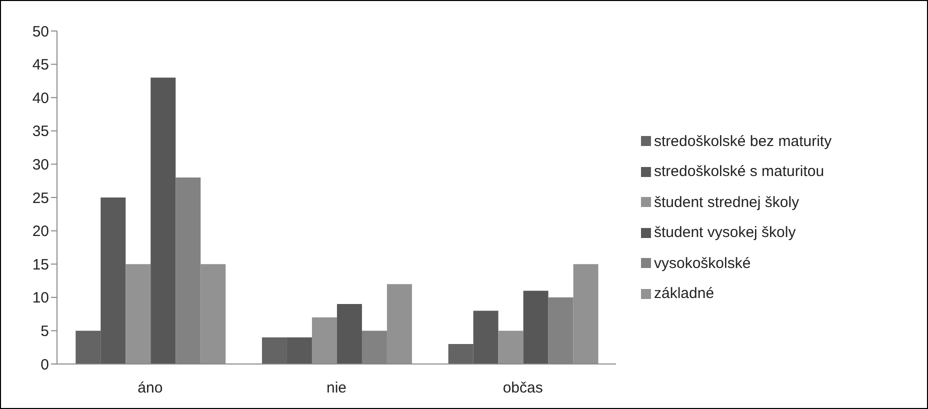 Image resolution: width=928 pixels, height=409 pixels. I want to click on x-tick-label: áno, so click(150, 388).